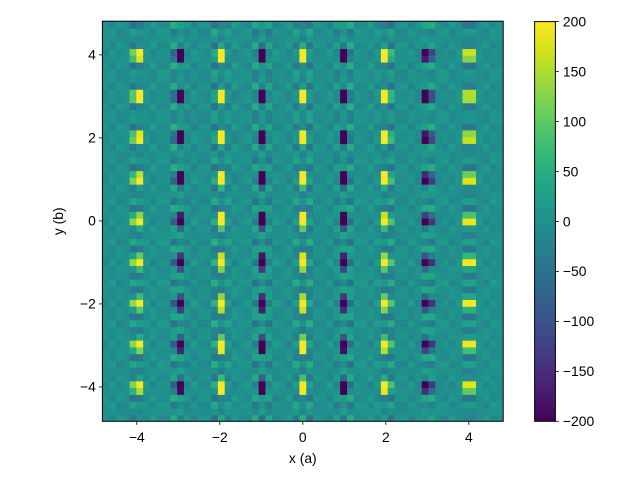 This screenshot has height=480, width=640. I want to click on svg-text: 50, so click(571, 171).